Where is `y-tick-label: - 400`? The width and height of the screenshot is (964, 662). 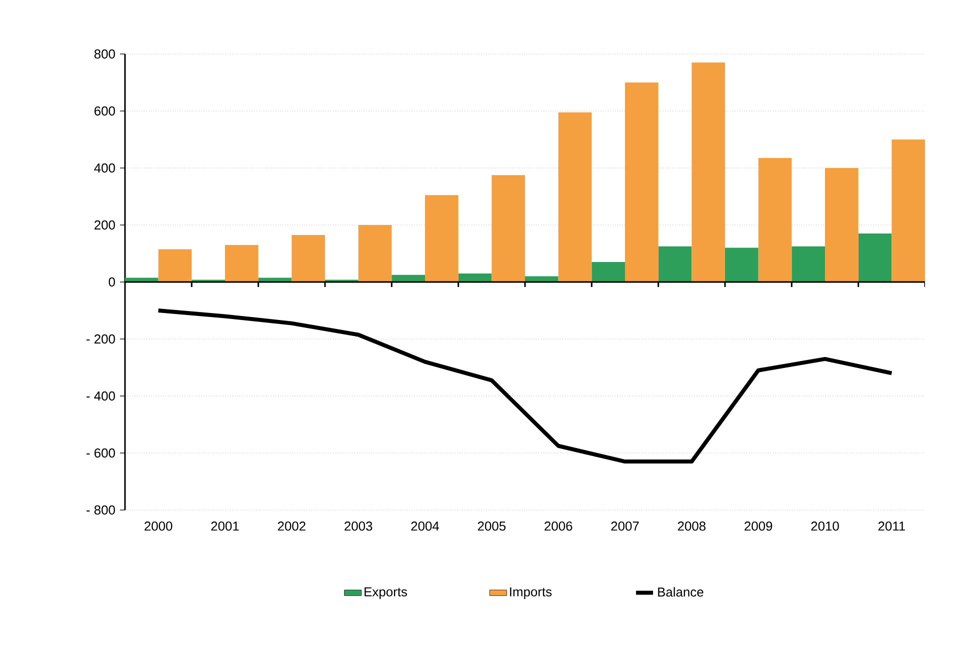 y-tick-label: - 400 is located at coordinates (100, 396).